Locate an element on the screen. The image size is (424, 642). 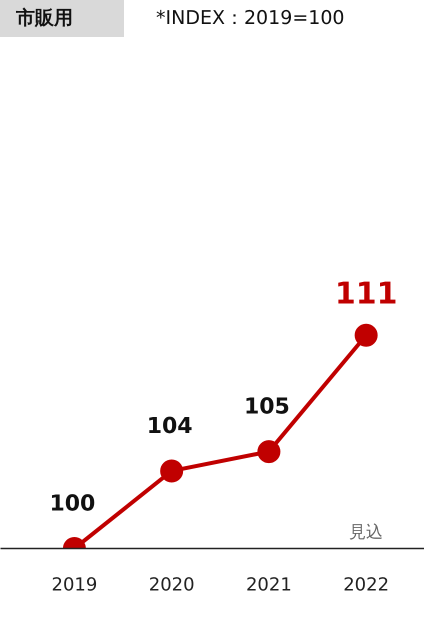
data-label: 100 is located at coordinates (72, 504).